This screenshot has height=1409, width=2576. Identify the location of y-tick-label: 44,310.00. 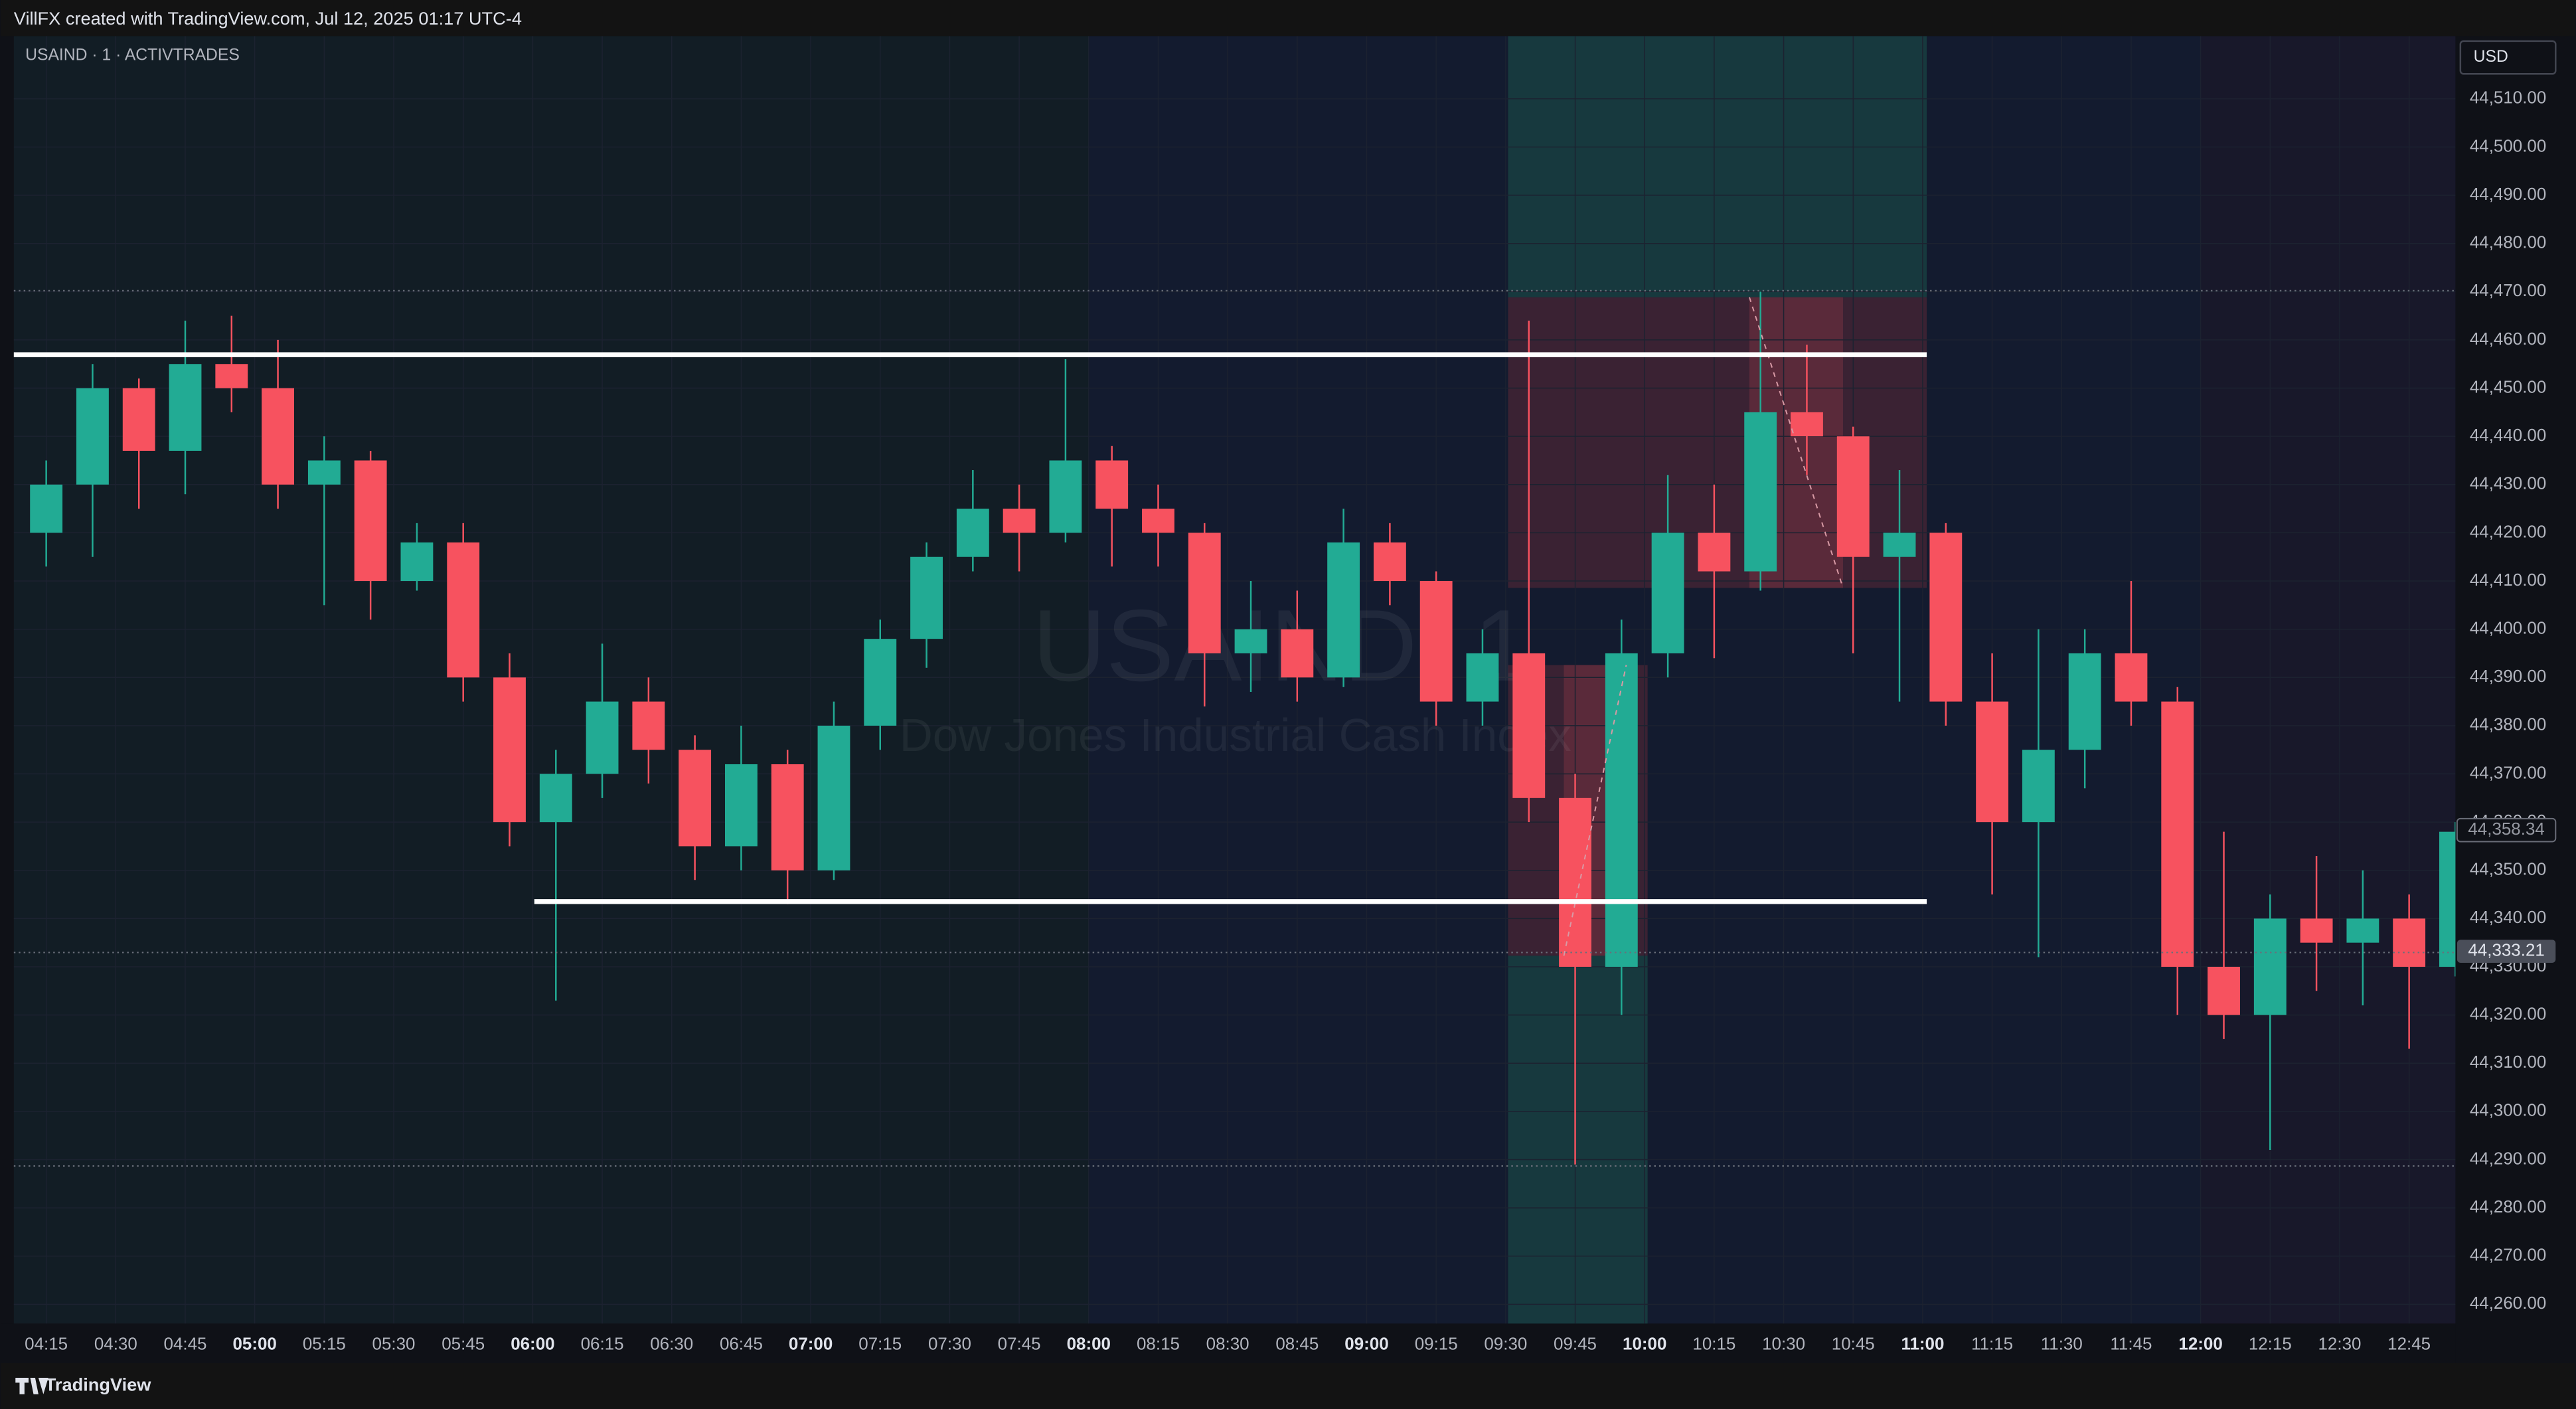
(2508, 1062).